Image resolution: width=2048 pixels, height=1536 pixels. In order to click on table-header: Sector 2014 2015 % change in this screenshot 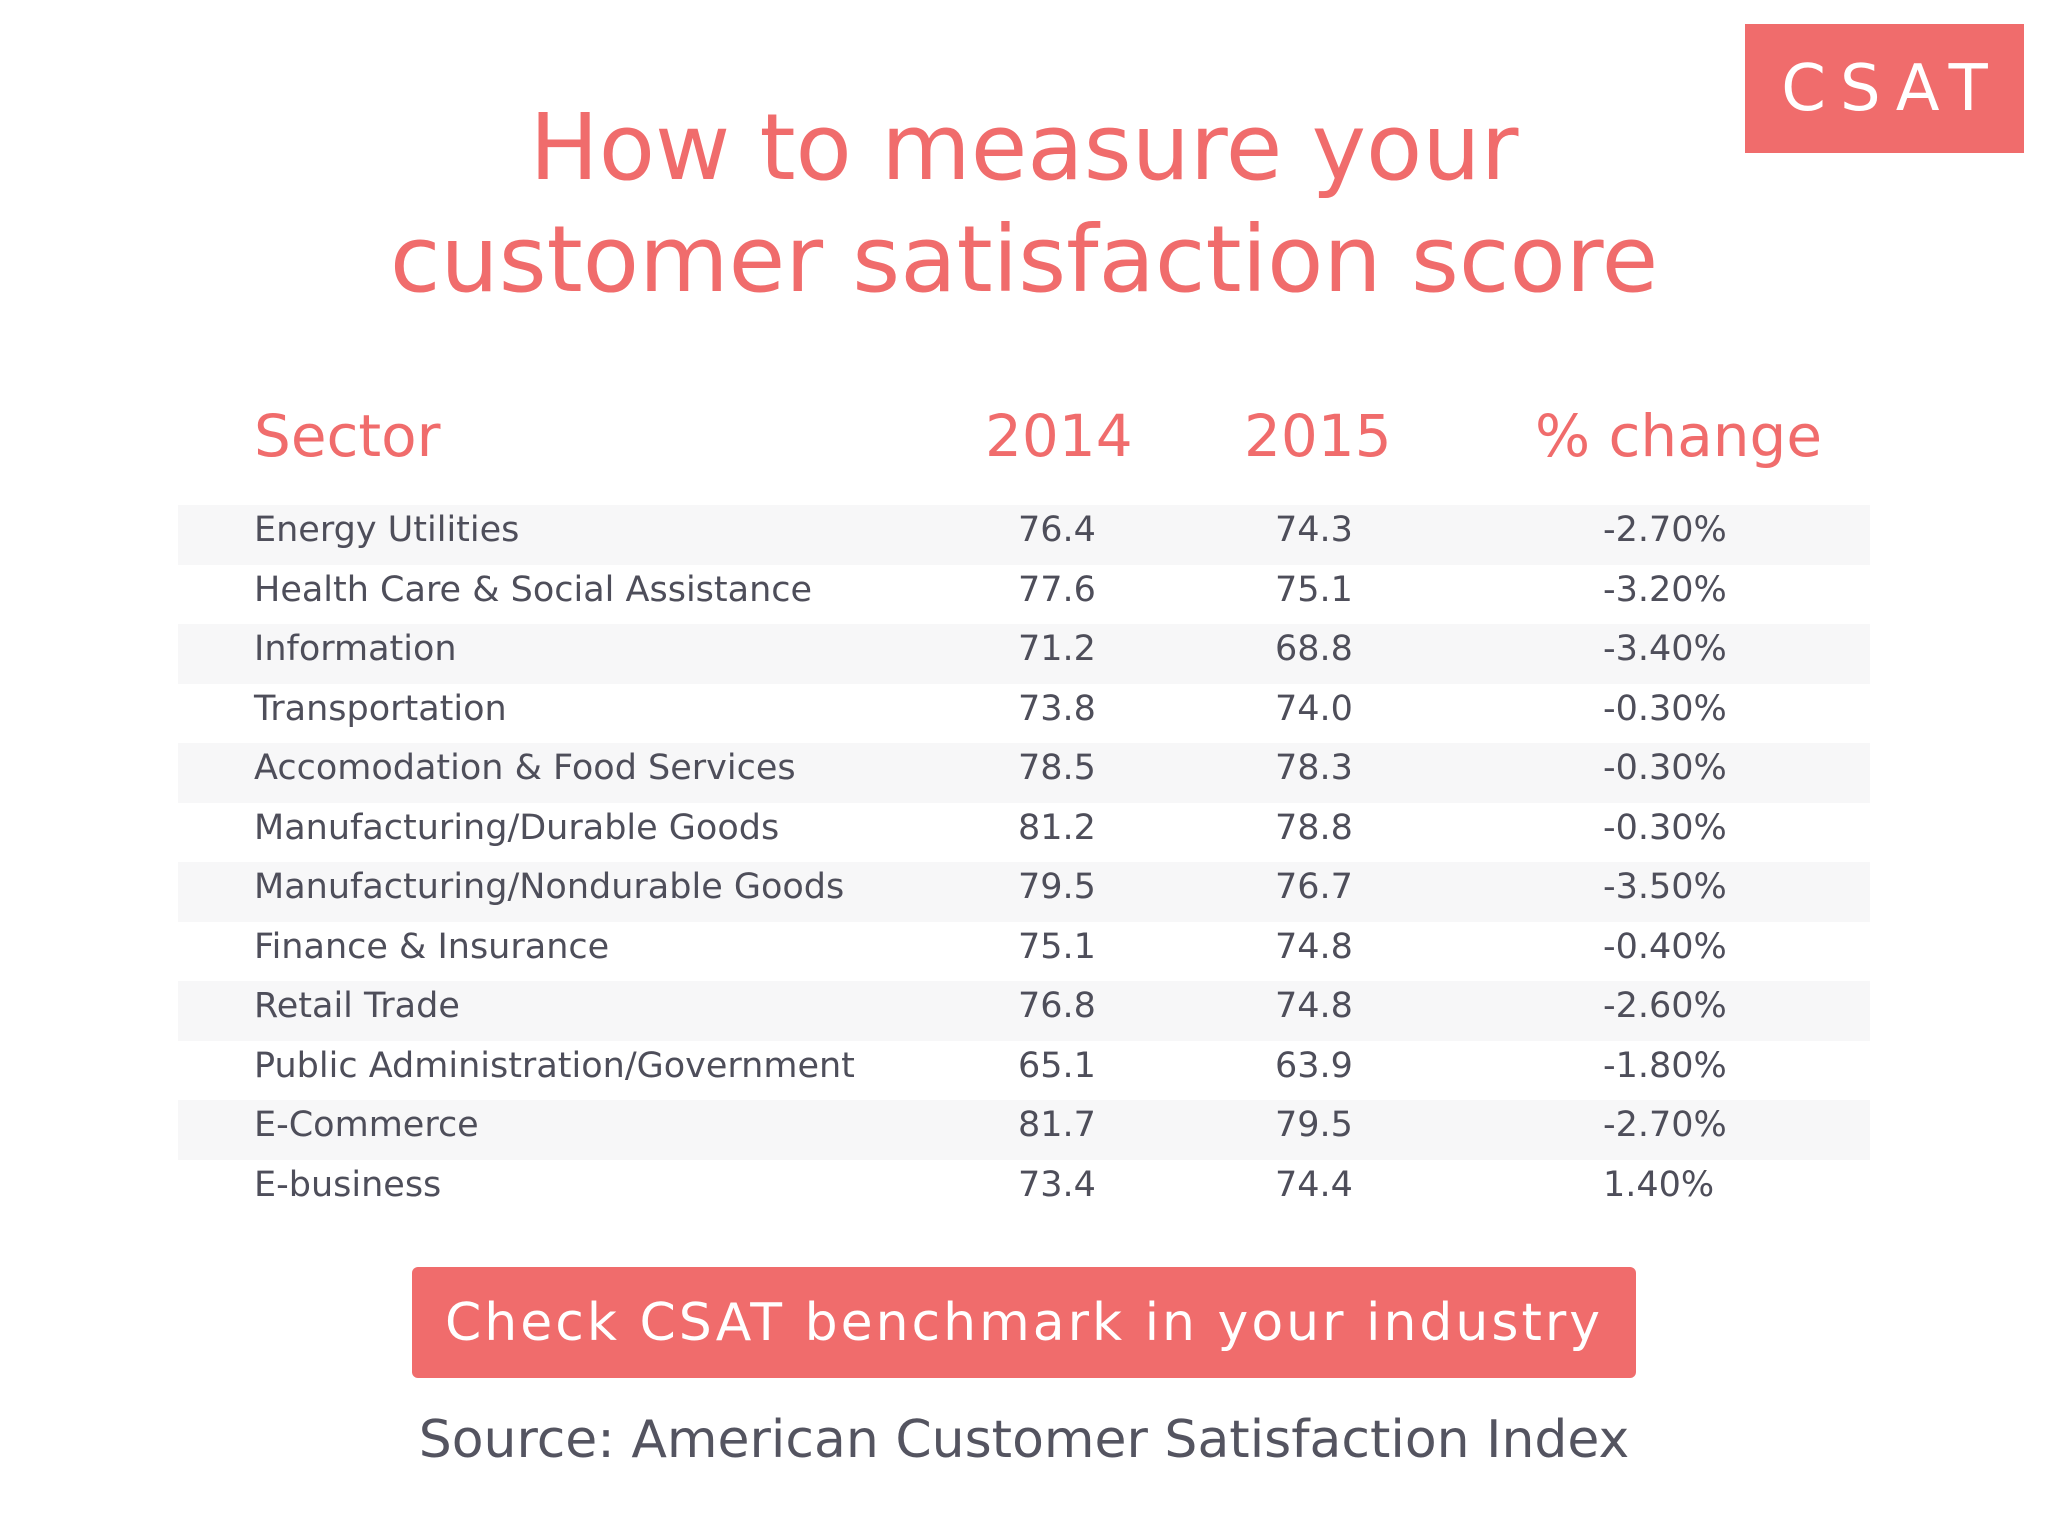, I will do `click(1024, 442)`.